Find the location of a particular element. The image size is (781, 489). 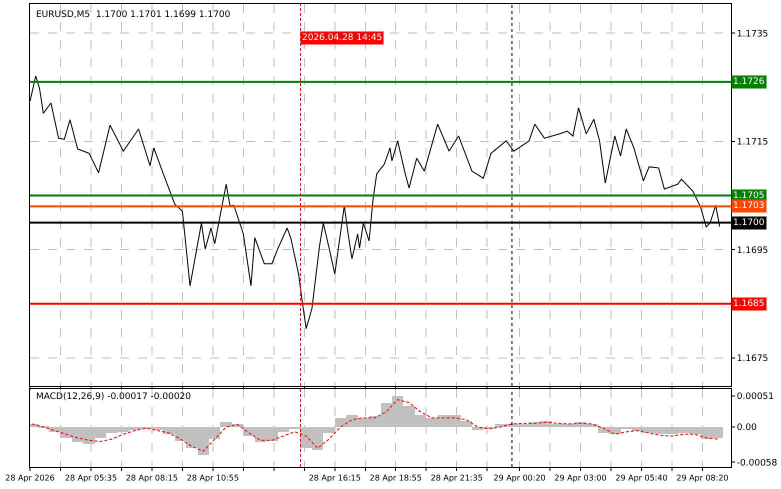

ref-line-label: 1.1700 is located at coordinates (749, 223).